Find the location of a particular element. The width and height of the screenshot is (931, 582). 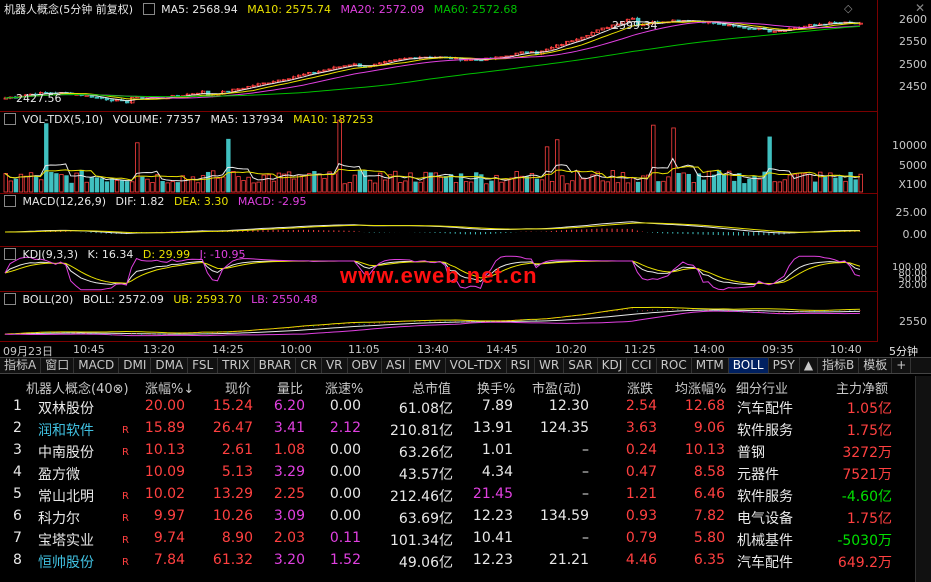

col-market-cap: 总市值 is located at coordinates (432, 389).